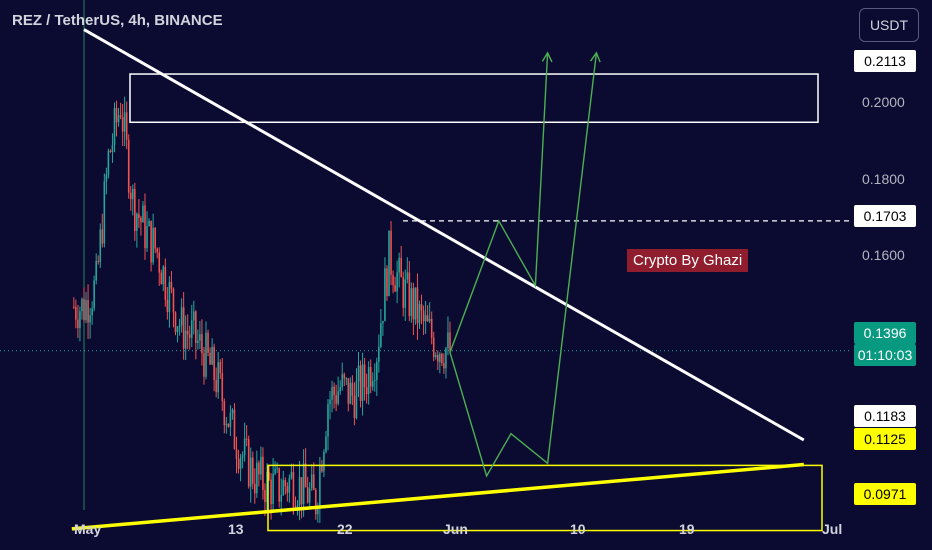 The width and height of the screenshot is (932, 550). Describe the element at coordinates (236, 529) in the screenshot. I see `x-tick-label: 13` at that location.